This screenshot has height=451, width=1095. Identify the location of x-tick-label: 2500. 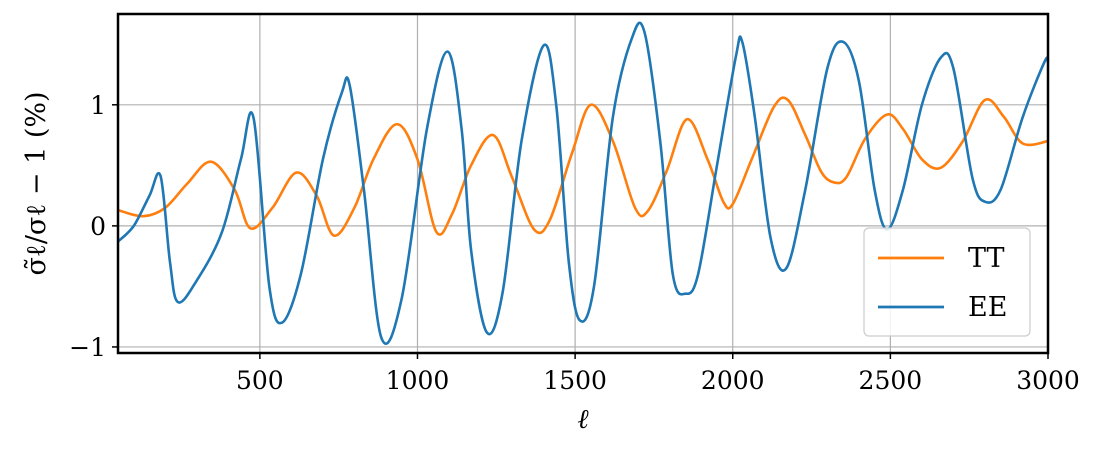
(891, 380).